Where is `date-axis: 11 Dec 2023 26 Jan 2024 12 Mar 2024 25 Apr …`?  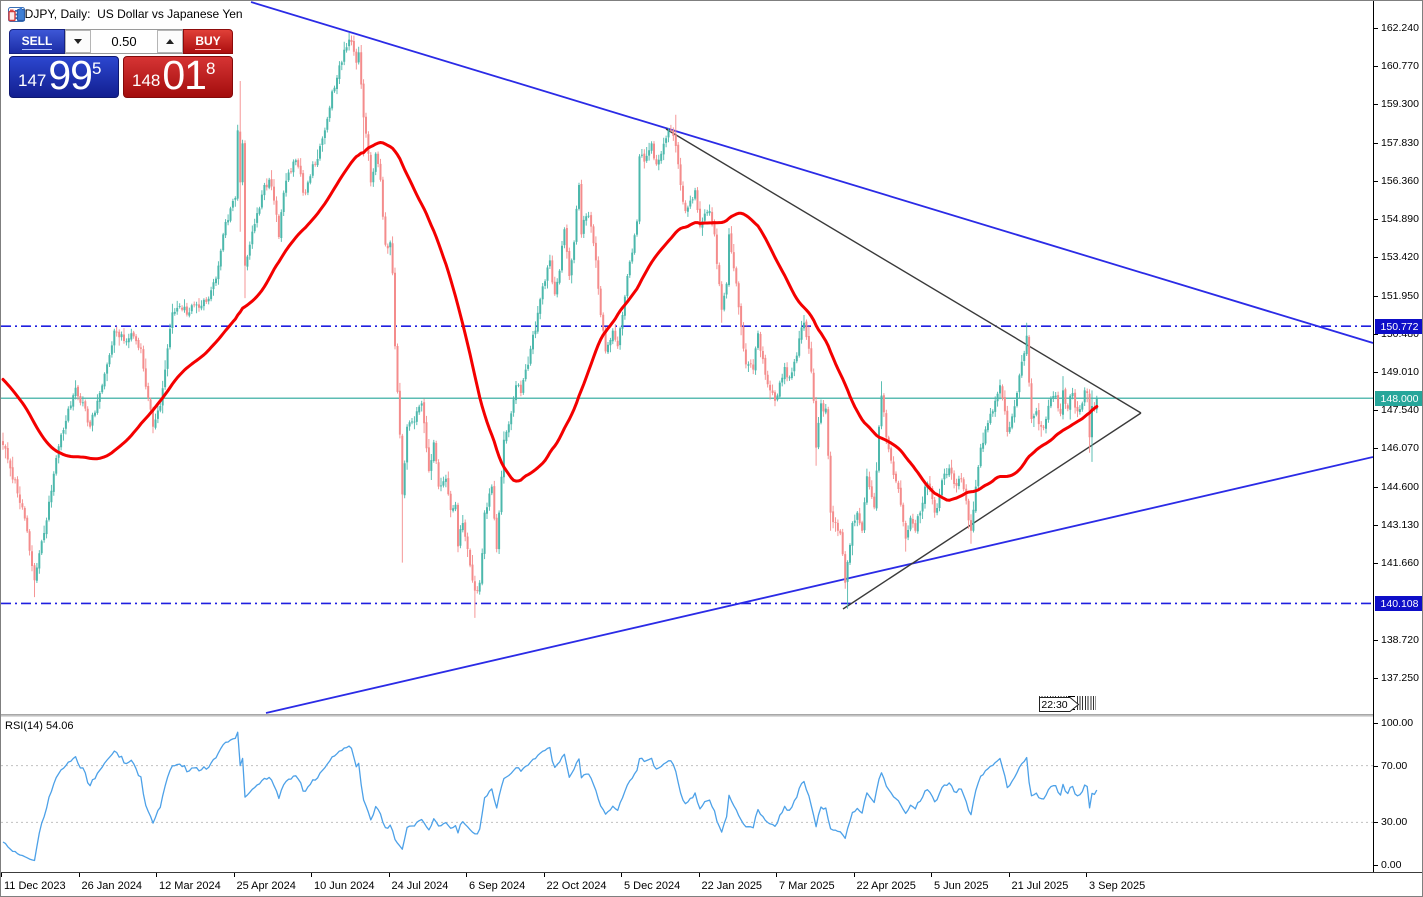
date-axis: 11 Dec 2023 26 Jan 2024 12 Mar 2024 25 Apr … is located at coordinates (711, 884).